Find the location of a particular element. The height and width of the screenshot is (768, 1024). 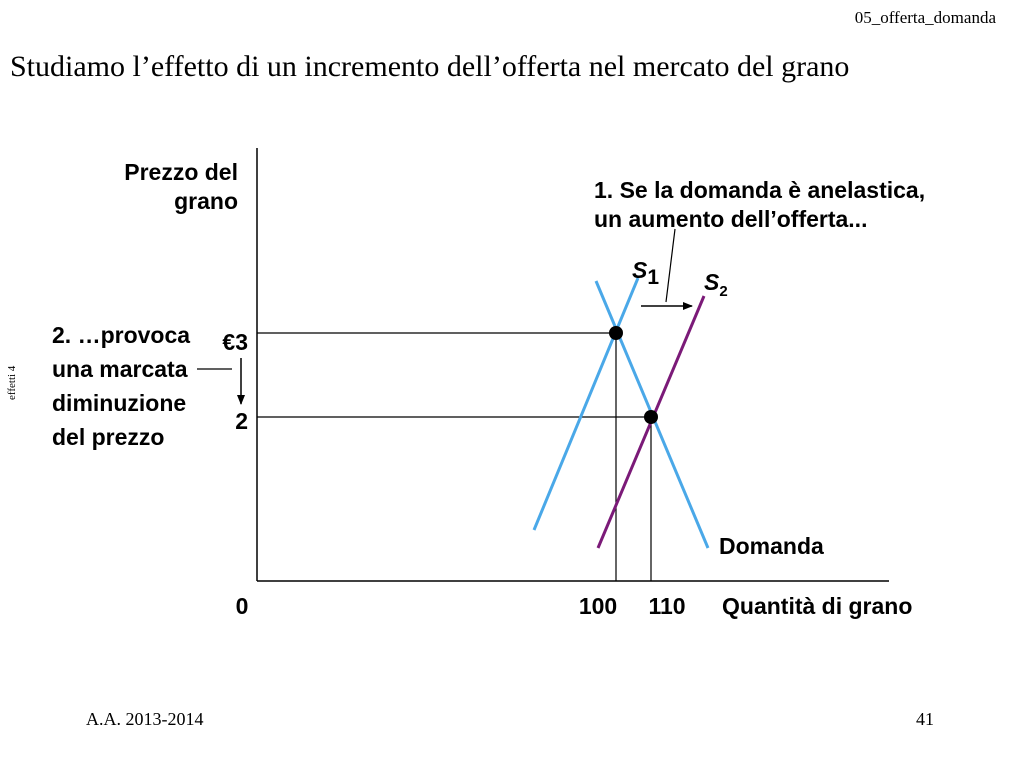

s2-subscript: 2 is located at coordinates (723, 291).